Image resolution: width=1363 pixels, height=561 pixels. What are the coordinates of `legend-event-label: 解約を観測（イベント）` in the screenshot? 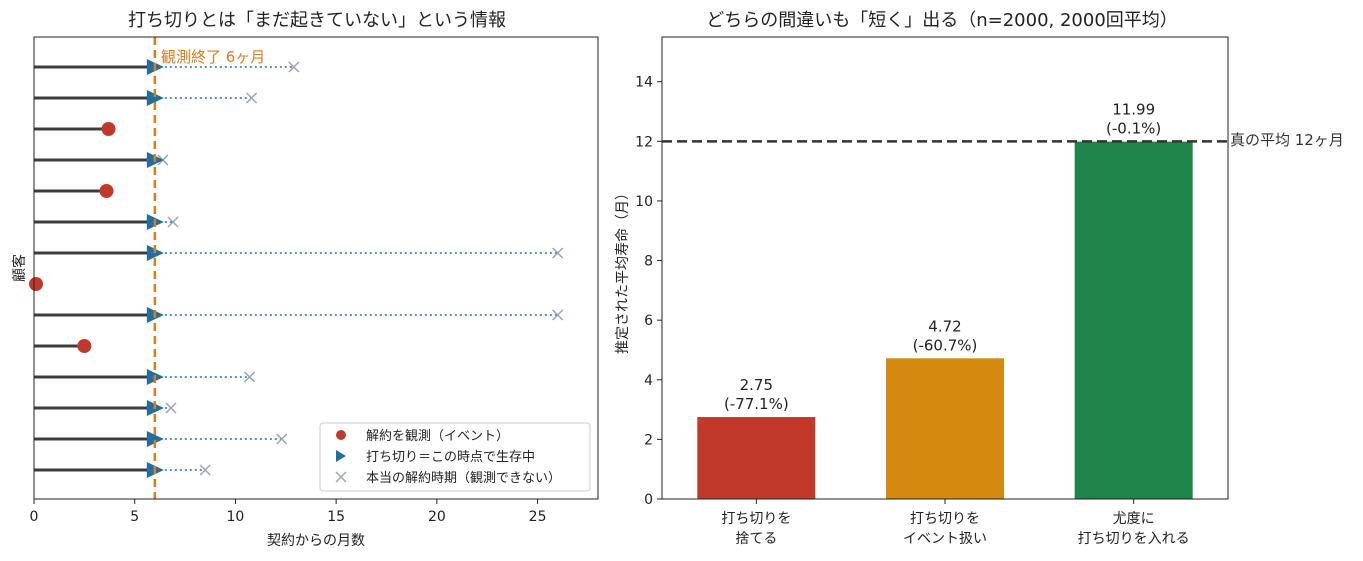 It's located at (437, 436).